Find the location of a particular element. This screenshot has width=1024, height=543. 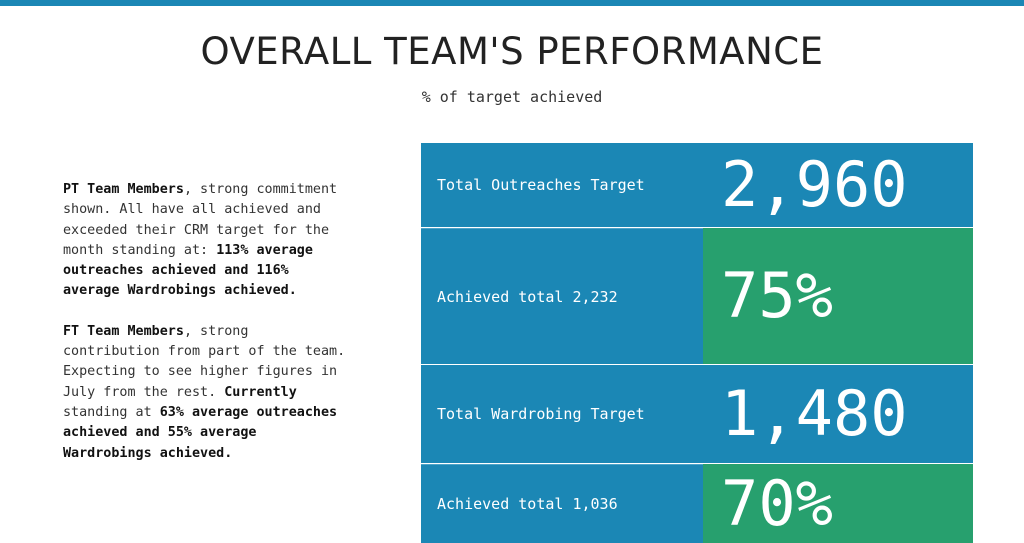

stat-row-outreaches-target: Total Outreaches Target 2,960 is located at coordinates (697, 185).